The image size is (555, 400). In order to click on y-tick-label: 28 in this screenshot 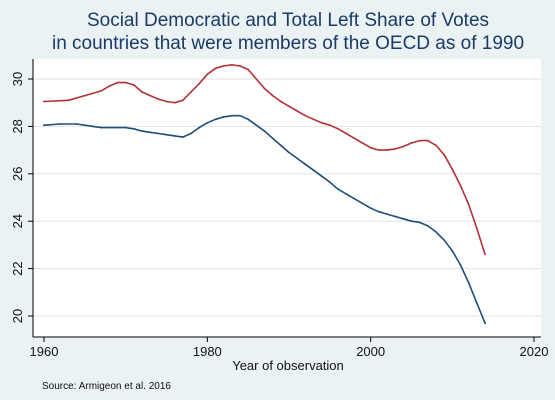, I will do `click(17, 126)`.